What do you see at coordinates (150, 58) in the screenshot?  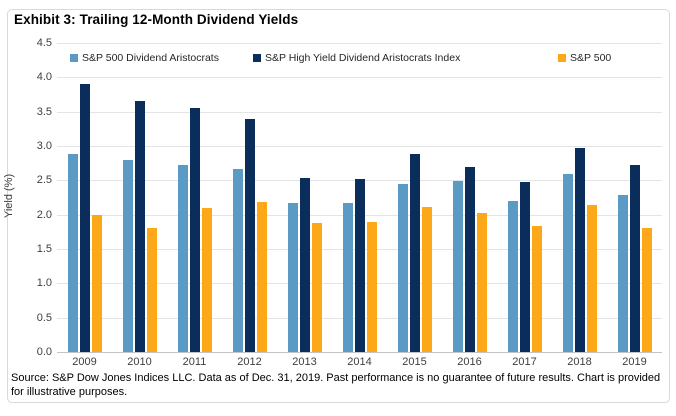 I see `legend-label: S&P 500 Dividend Aristocrats` at bounding box center [150, 58].